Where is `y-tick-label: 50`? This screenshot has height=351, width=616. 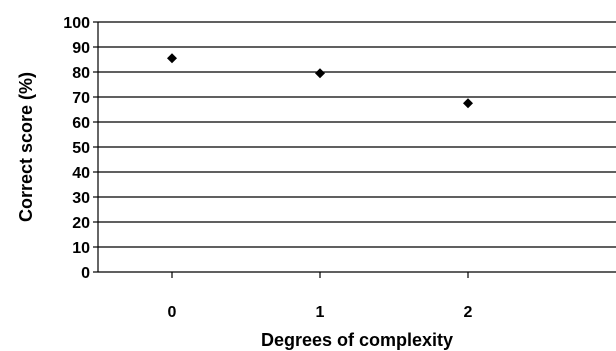
y-tick-label: 50 is located at coordinates (81, 148).